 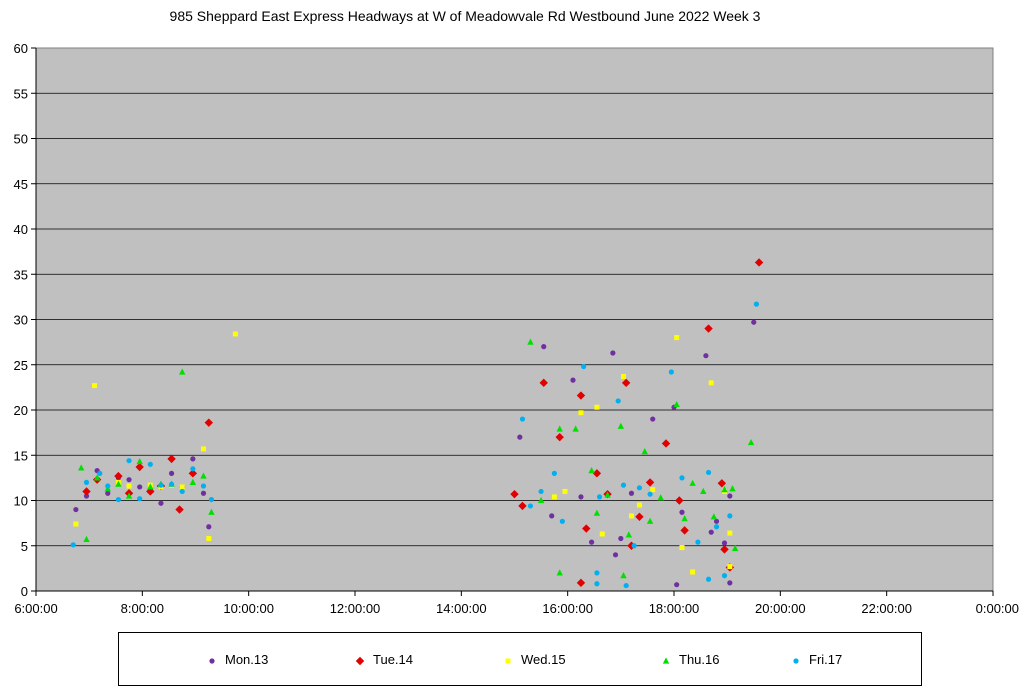 I want to click on x-tick-label: 20:00:00, so click(x=780, y=608).